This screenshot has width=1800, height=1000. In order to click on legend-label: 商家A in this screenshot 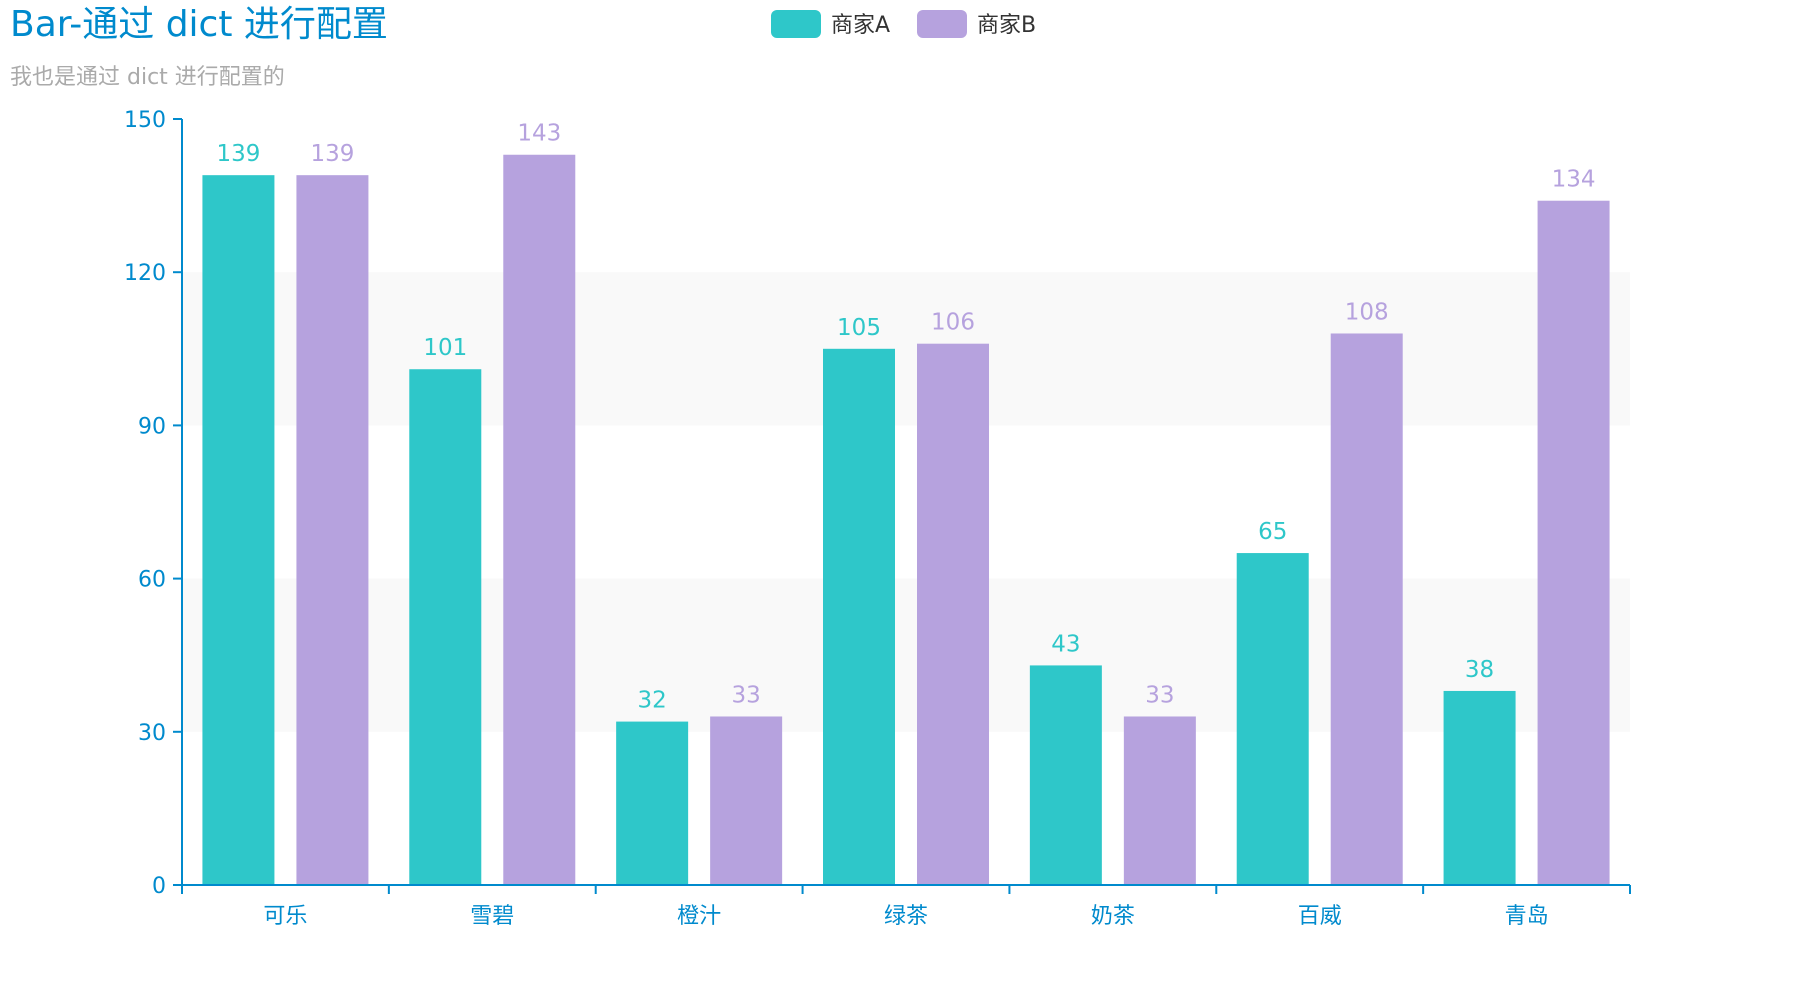, I will do `click(860, 25)`.